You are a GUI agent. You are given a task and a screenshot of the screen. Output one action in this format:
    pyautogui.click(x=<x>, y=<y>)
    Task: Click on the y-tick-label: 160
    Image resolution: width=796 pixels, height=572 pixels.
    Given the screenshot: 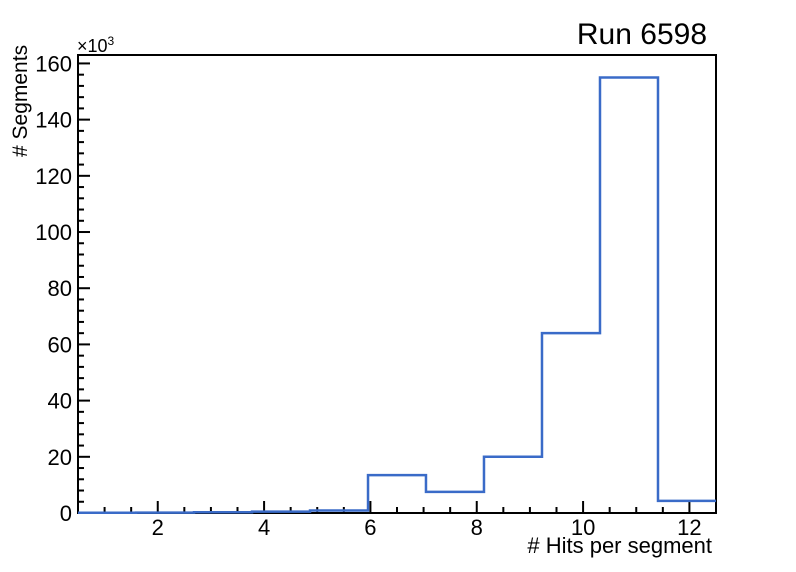 What is the action you would take?
    pyautogui.click(x=53, y=63)
    